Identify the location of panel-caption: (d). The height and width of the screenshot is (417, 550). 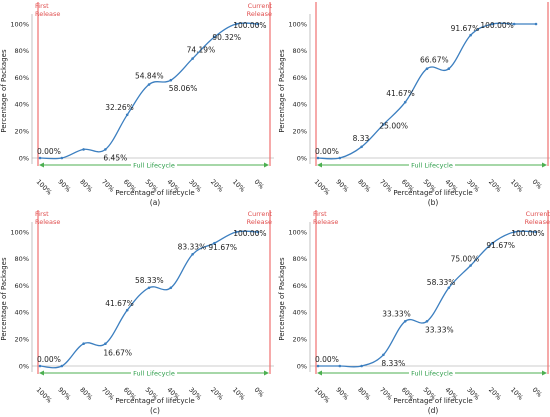
(433, 410).